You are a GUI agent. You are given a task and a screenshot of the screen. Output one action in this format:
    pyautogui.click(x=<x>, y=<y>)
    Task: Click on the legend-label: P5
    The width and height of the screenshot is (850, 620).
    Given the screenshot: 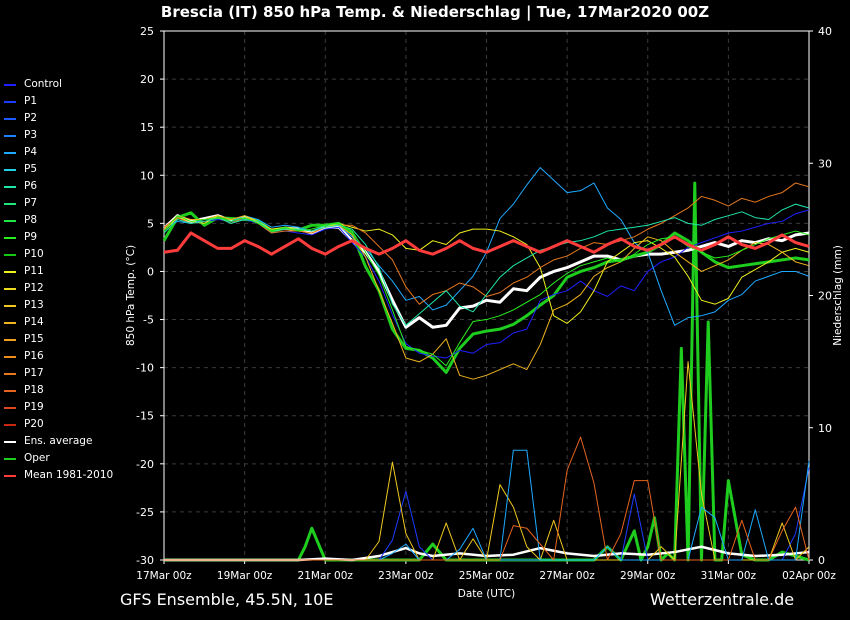 What is the action you would take?
    pyautogui.click(x=31, y=169)
    